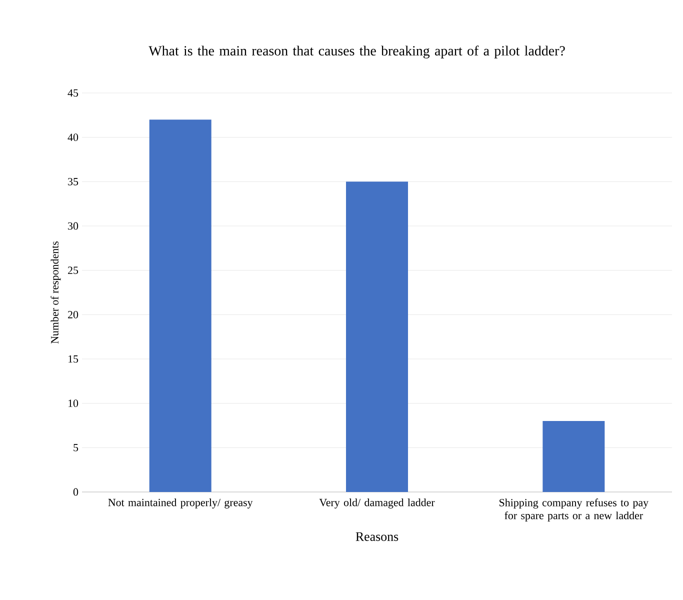  I want to click on y-tick-label: 20, so click(73, 314).